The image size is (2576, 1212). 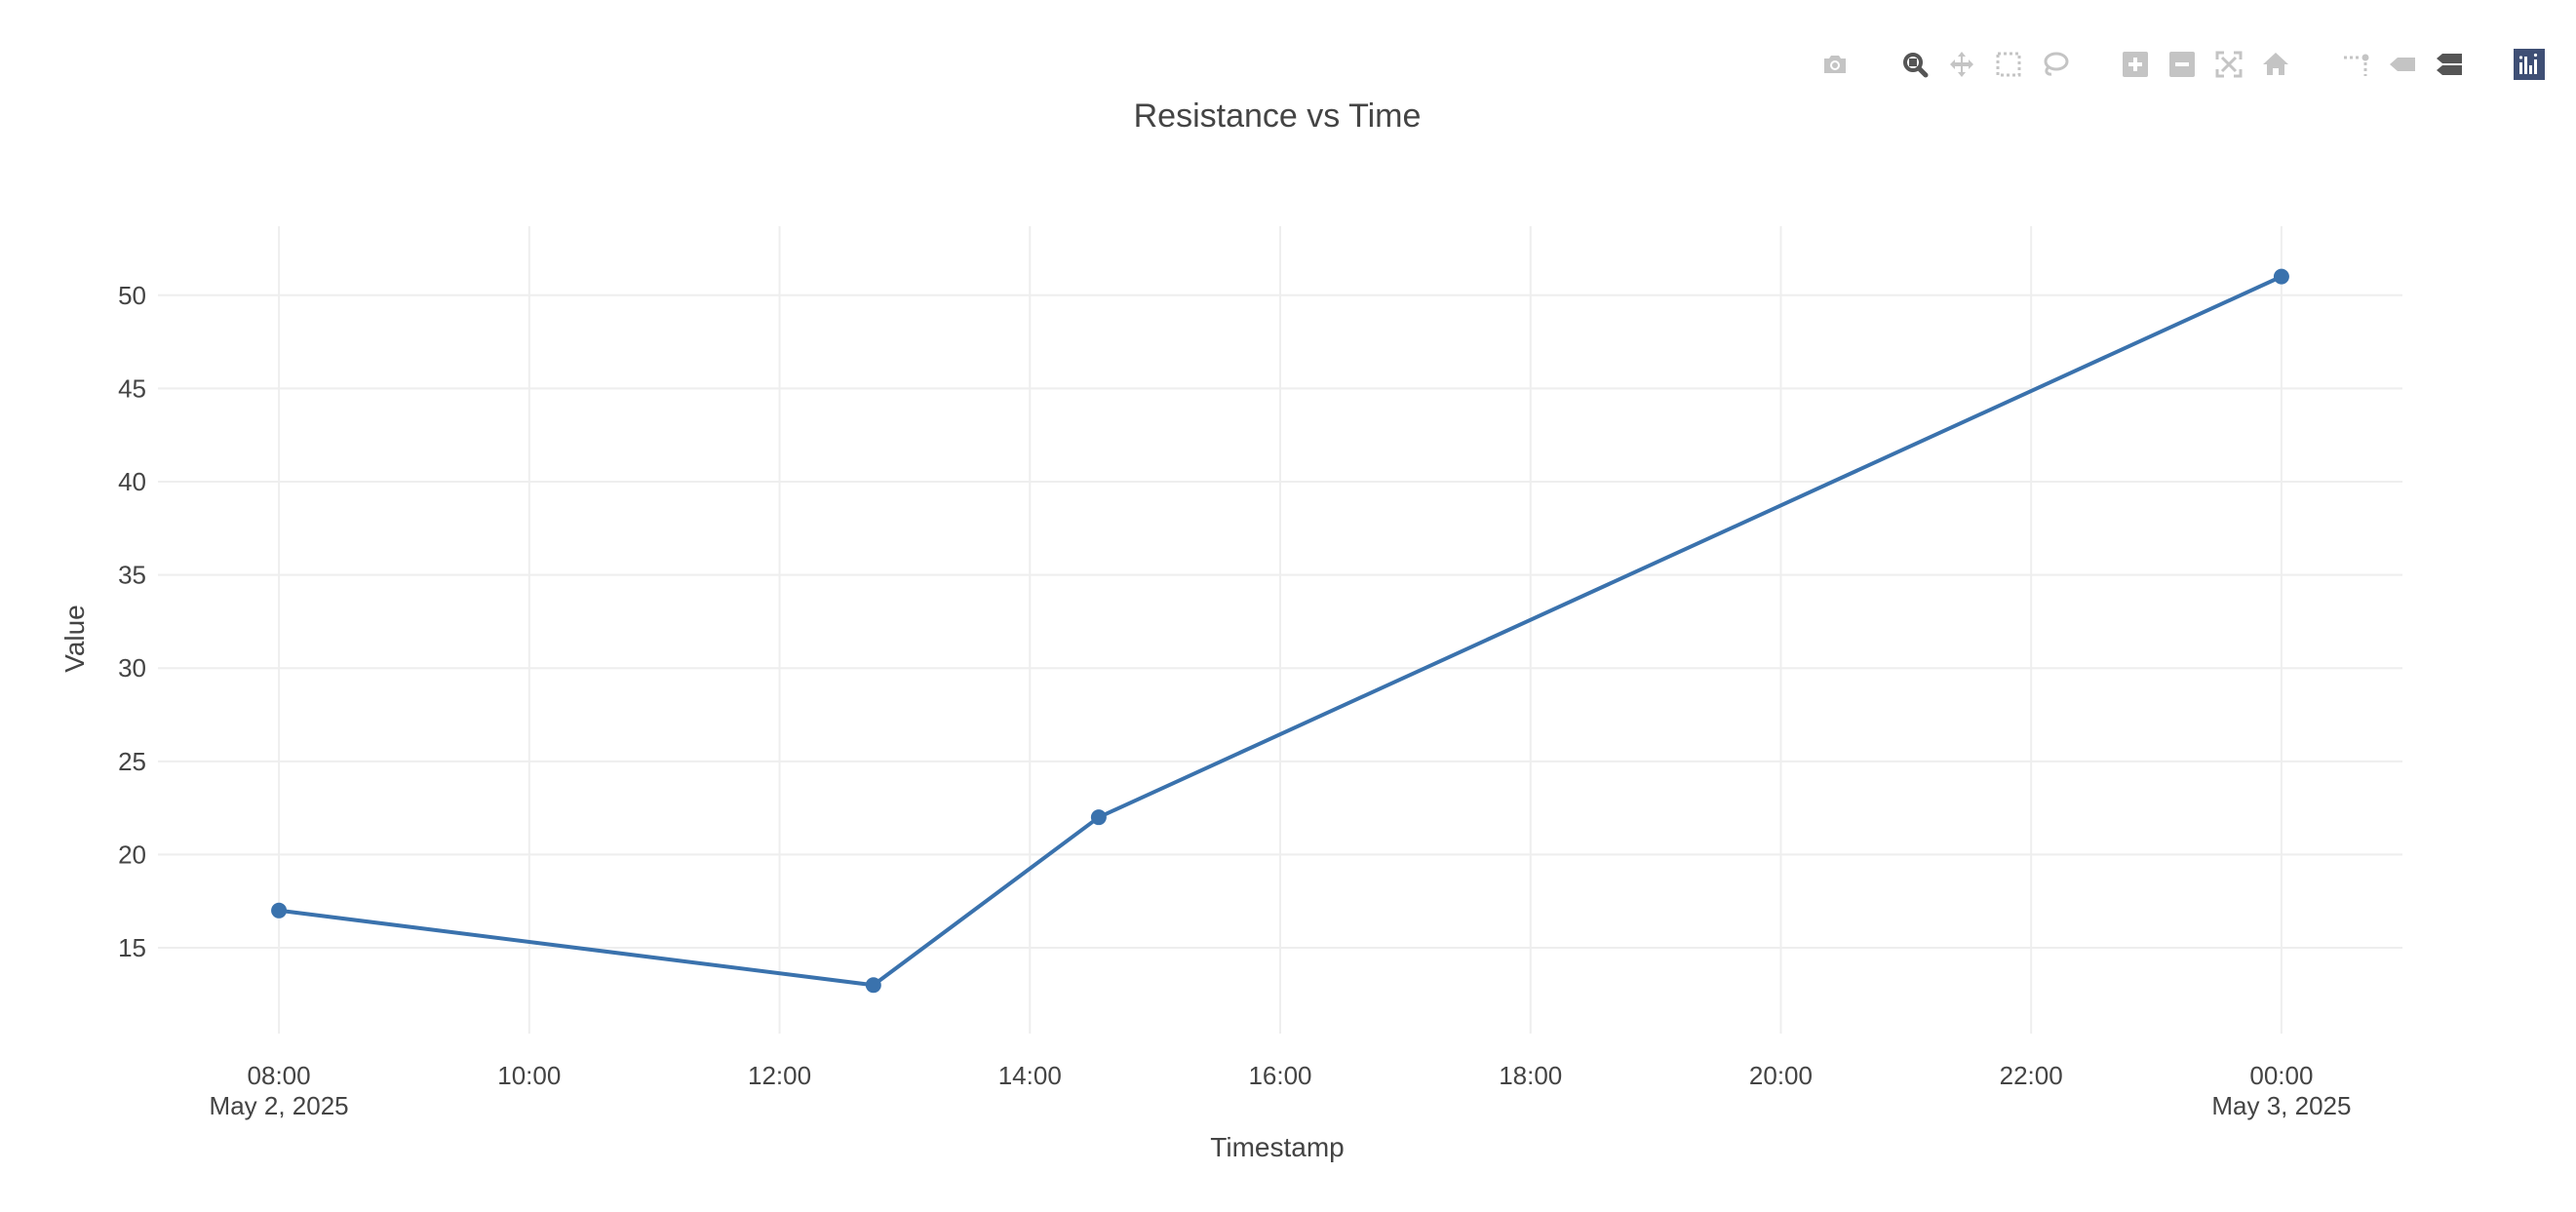 What do you see at coordinates (1914, 64) in the screenshot?
I see `zoom-icon` at bounding box center [1914, 64].